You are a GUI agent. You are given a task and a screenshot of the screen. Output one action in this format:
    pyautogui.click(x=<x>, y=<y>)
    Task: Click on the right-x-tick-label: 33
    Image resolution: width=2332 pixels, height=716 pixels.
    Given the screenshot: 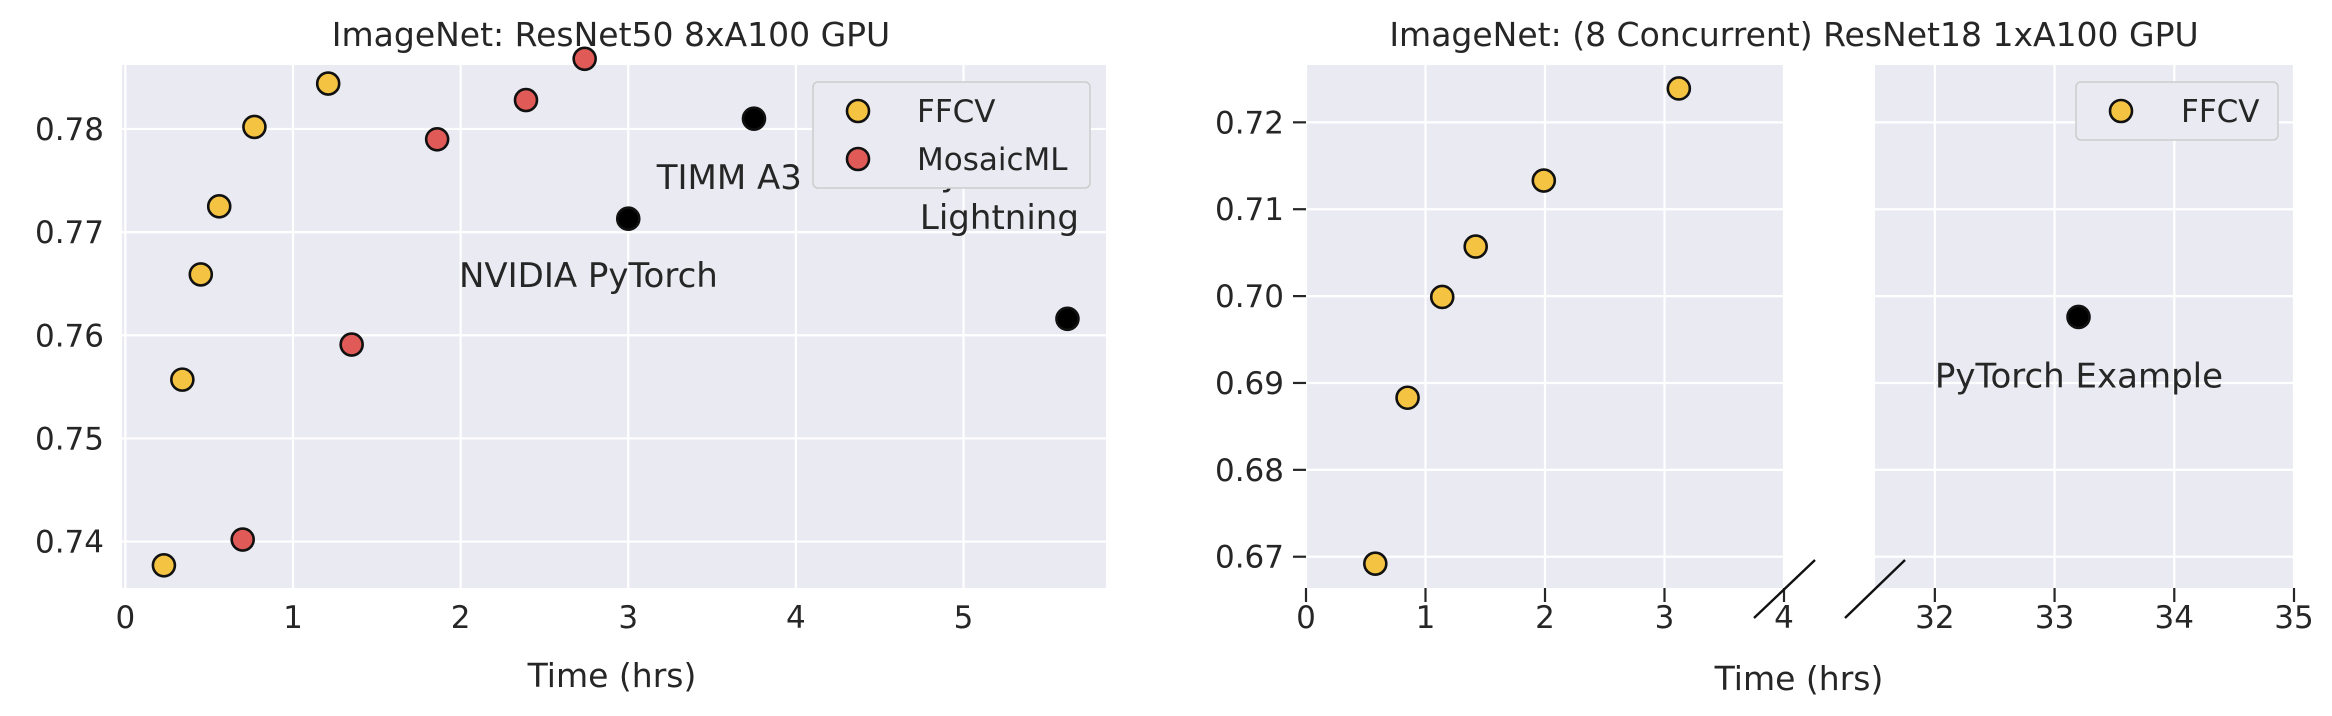 What is the action you would take?
    pyautogui.click(x=2054, y=618)
    